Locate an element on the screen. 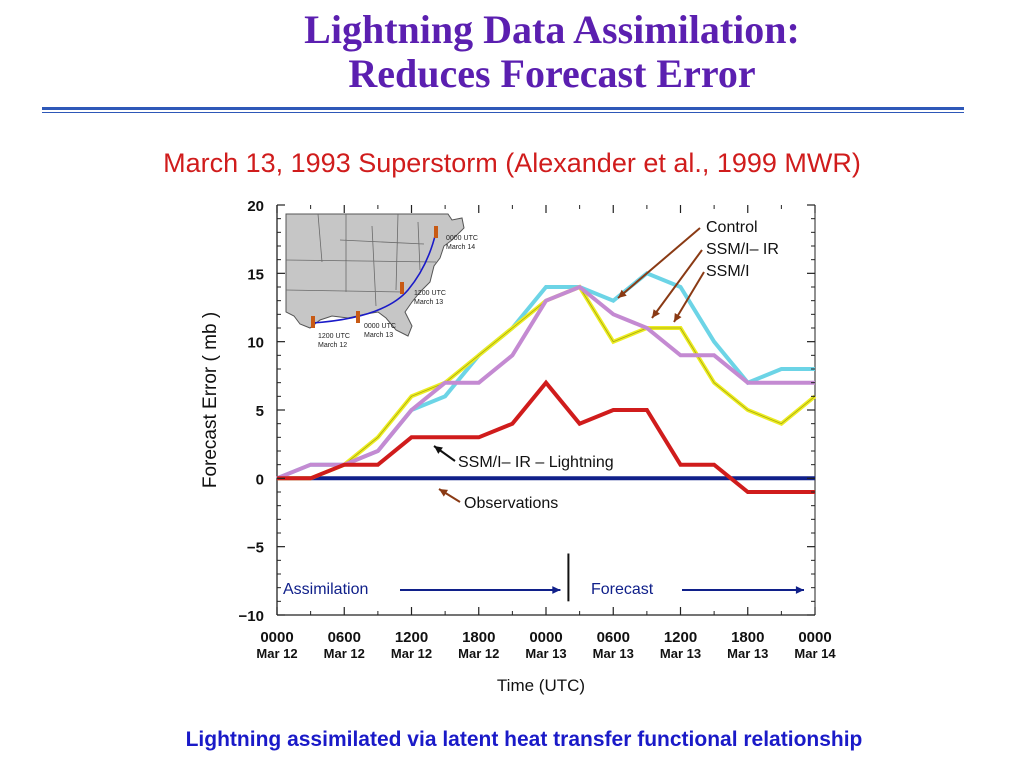  title-line-1: Lightning Data Assimilation: is located at coordinates (552, 29).